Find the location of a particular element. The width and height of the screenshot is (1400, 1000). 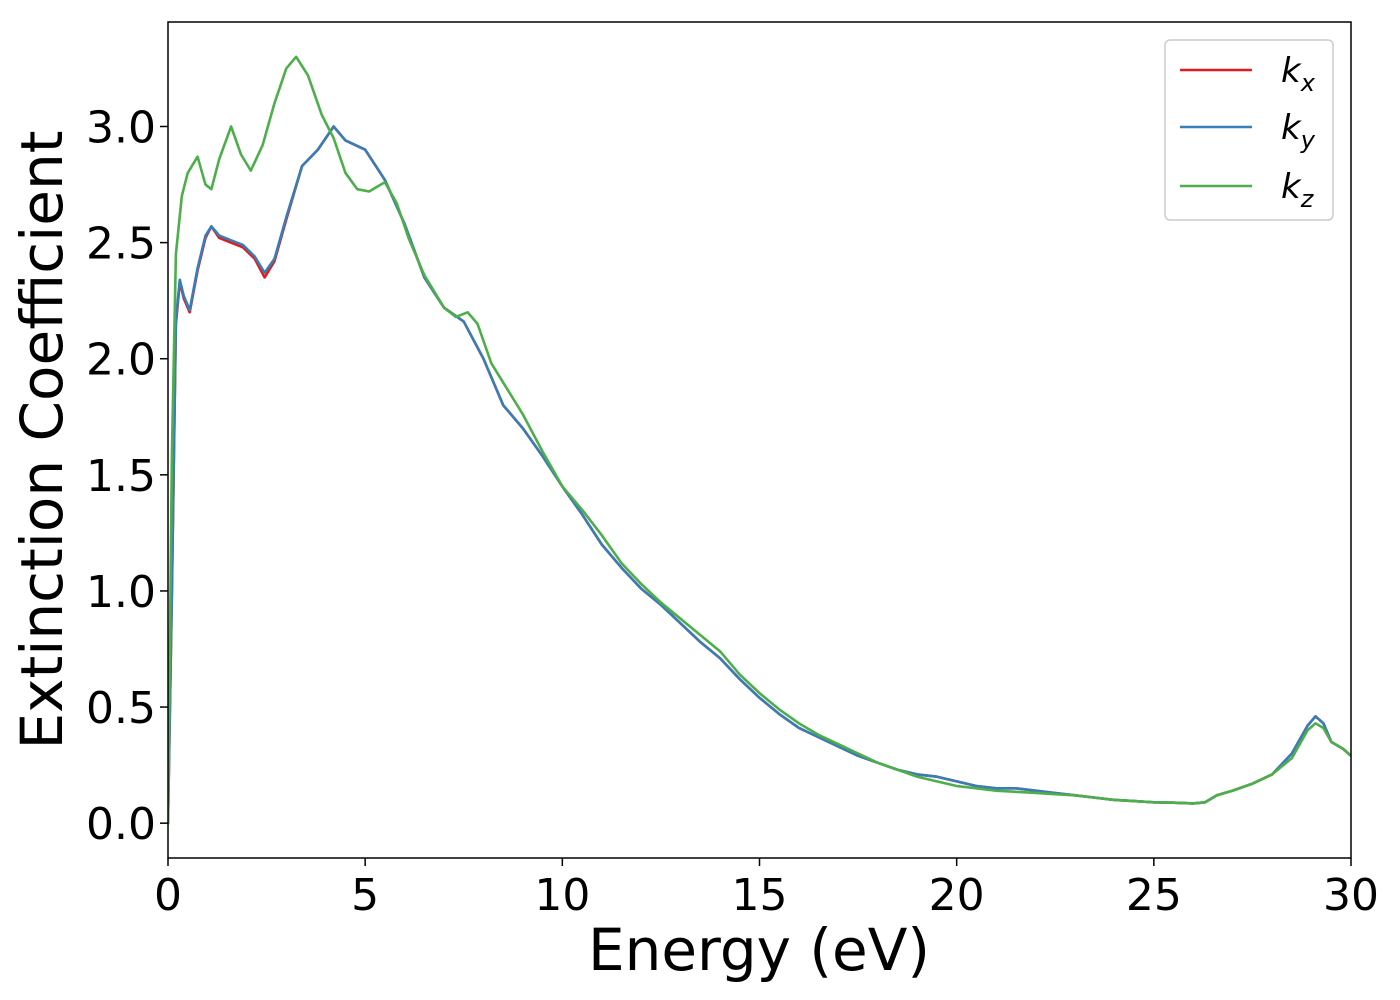

x-tick-label: 20 is located at coordinates (957, 895).